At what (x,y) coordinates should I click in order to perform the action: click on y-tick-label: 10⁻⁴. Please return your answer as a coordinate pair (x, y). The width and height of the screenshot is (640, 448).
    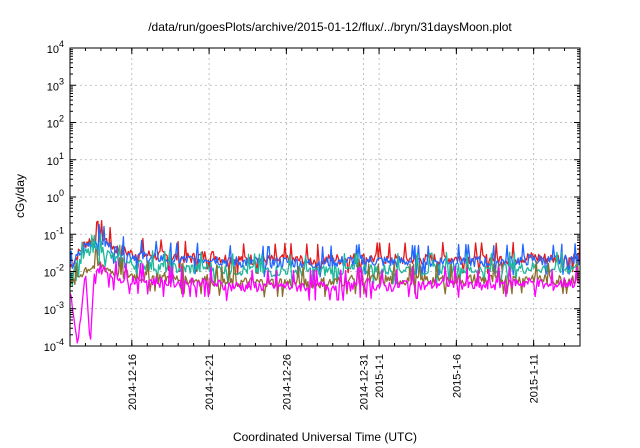
    Looking at the image, I should click on (54, 345).